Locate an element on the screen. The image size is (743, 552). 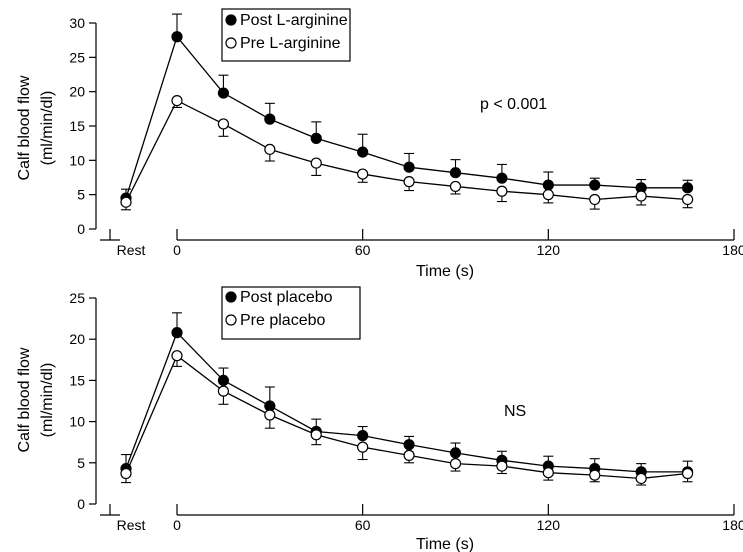
chart1-annotation: p < 0.001 is located at coordinates (513, 104).